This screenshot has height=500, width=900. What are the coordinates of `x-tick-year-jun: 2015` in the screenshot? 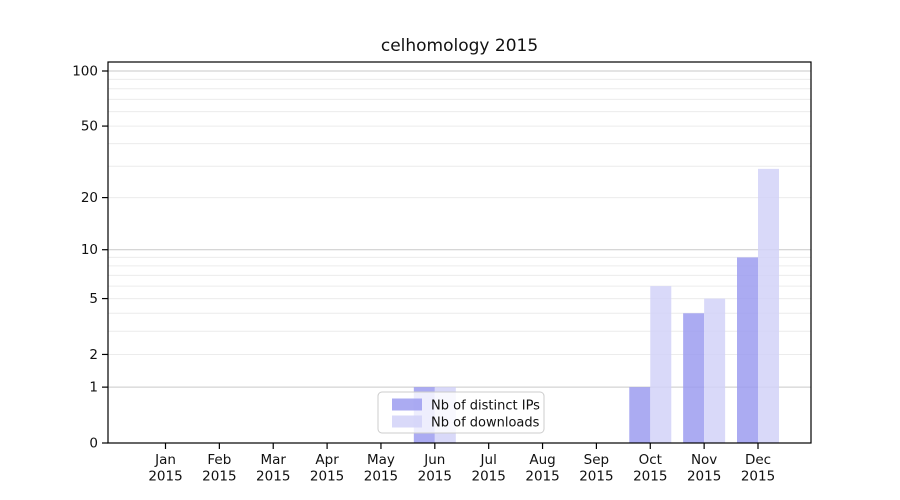 It's located at (435, 477).